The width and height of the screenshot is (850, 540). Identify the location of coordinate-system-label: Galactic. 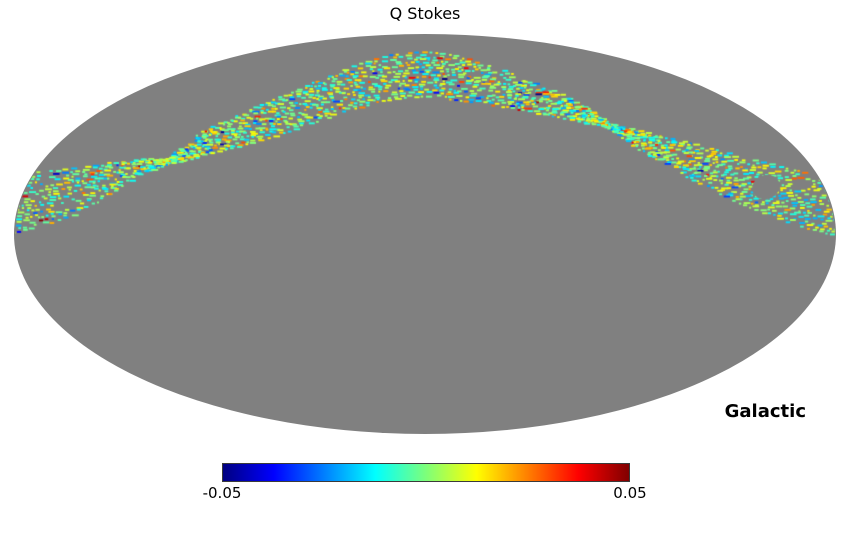
(765, 411).